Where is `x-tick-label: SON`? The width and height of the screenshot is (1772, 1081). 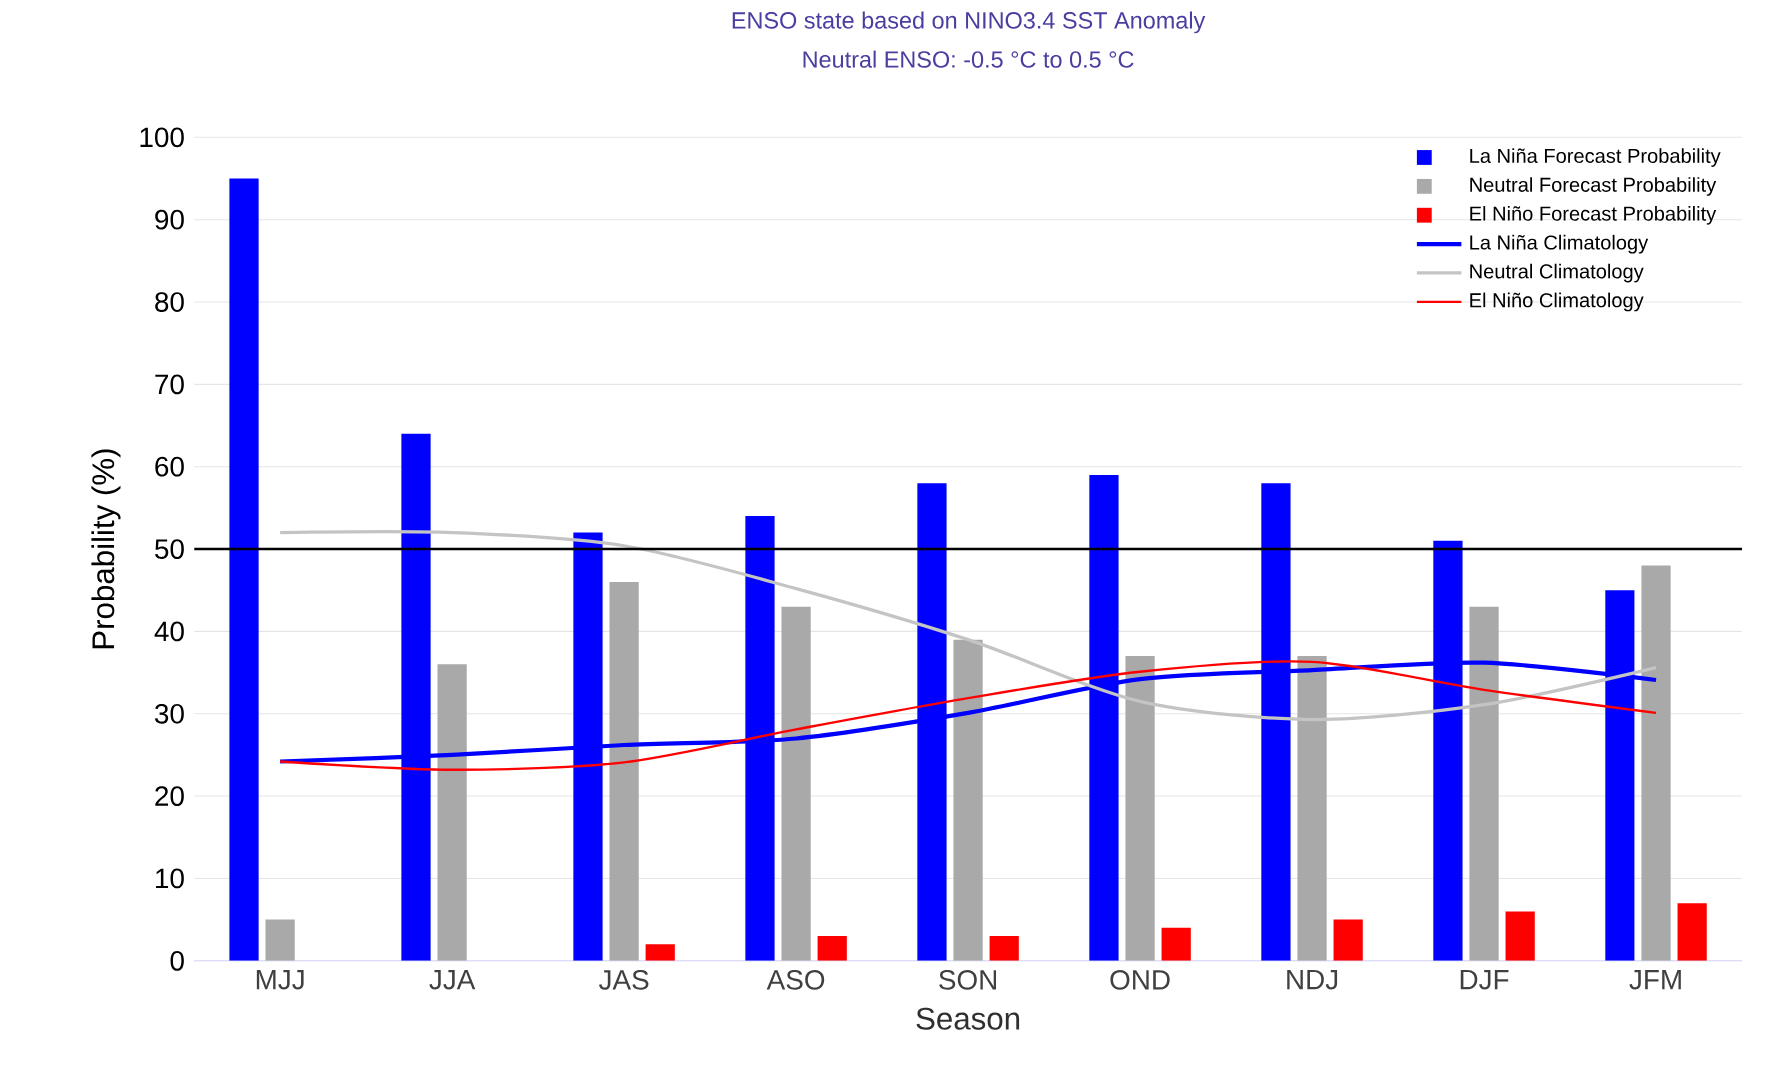
x-tick-label: SON is located at coordinates (968, 980).